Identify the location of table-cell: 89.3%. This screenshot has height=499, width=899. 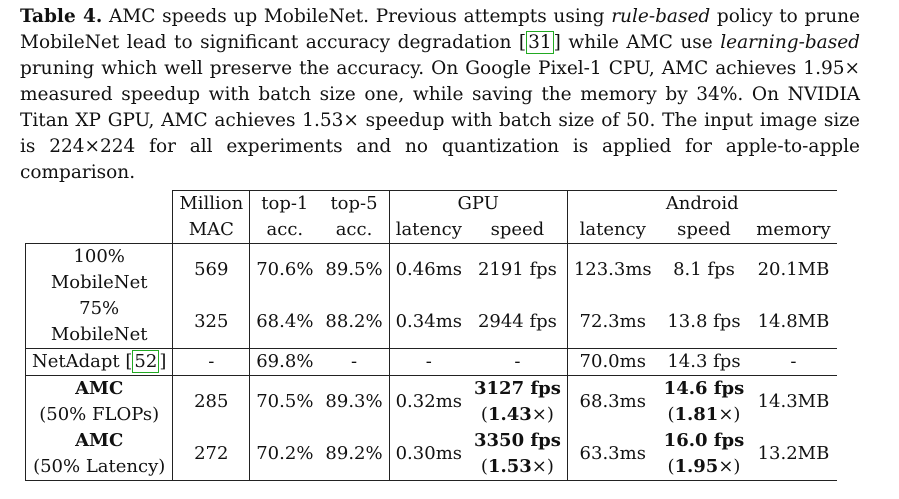
(354, 401).